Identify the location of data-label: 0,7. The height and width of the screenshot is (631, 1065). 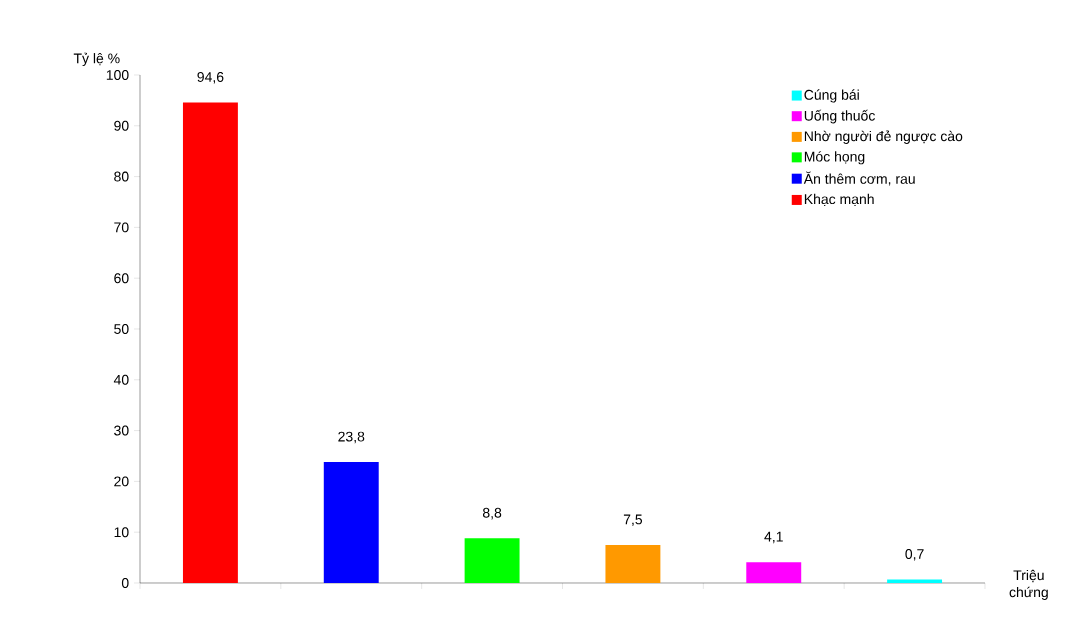
(914, 554).